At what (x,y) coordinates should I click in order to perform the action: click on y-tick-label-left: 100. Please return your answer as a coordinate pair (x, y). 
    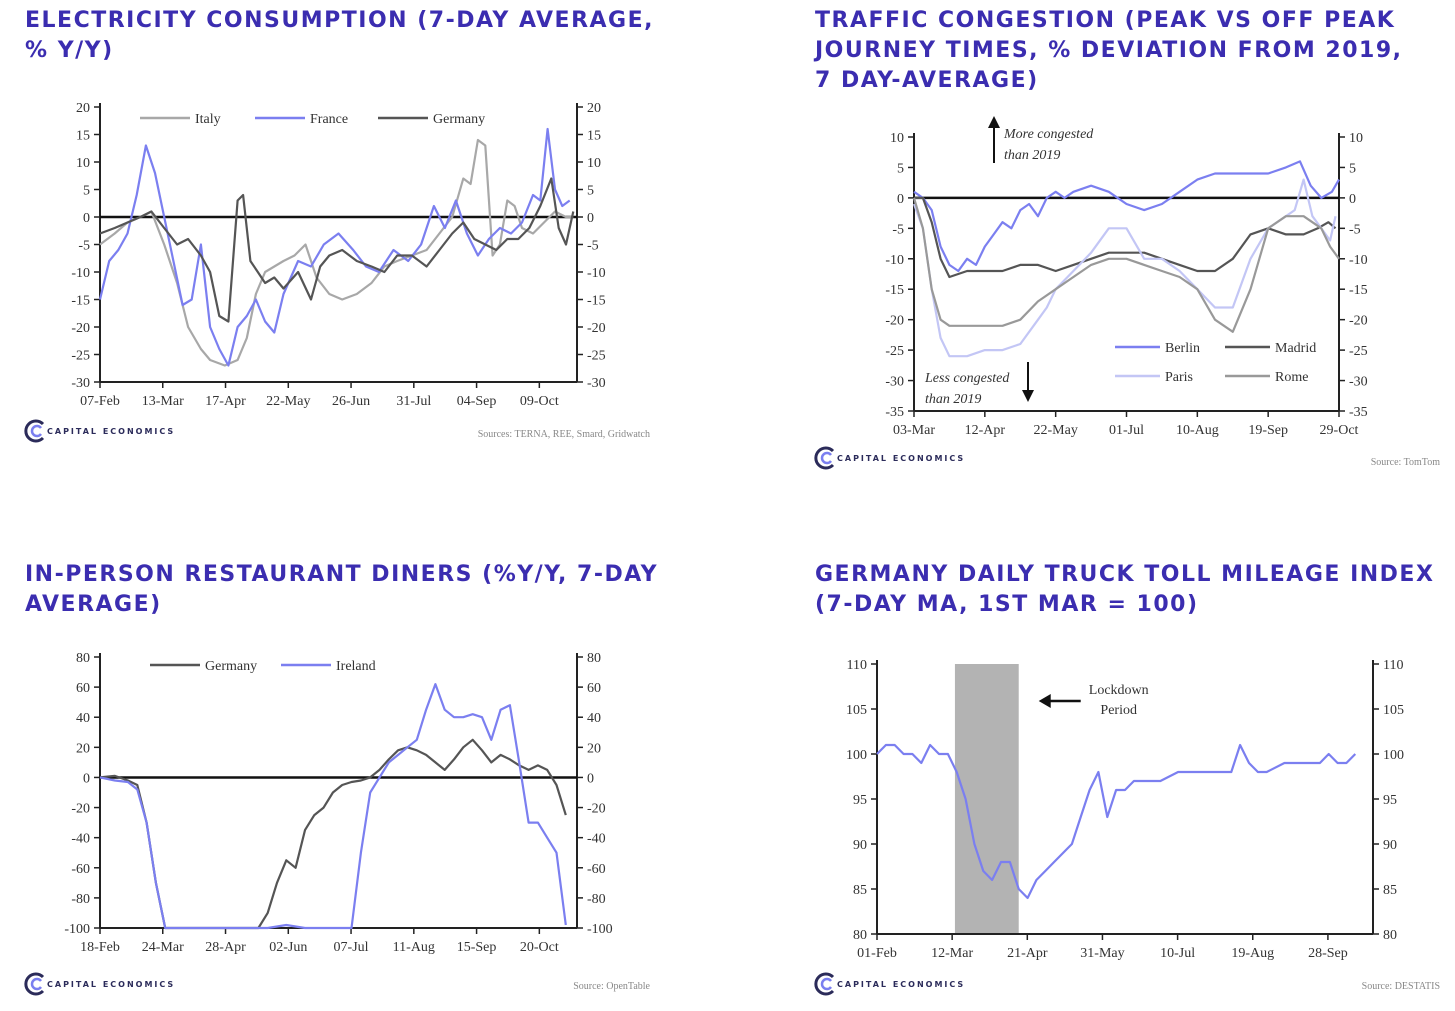
    Looking at the image, I should click on (856, 755).